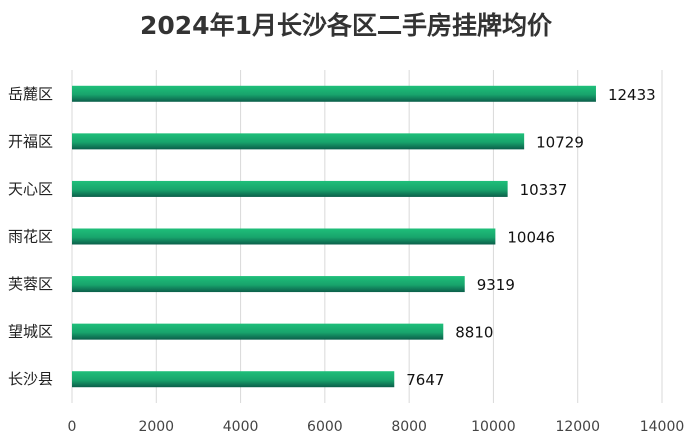 Image resolution: width=692 pixels, height=447 pixels. Describe the element at coordinates (560, 142) in the screenshot. I see `value-label-1: 10729` at that location.